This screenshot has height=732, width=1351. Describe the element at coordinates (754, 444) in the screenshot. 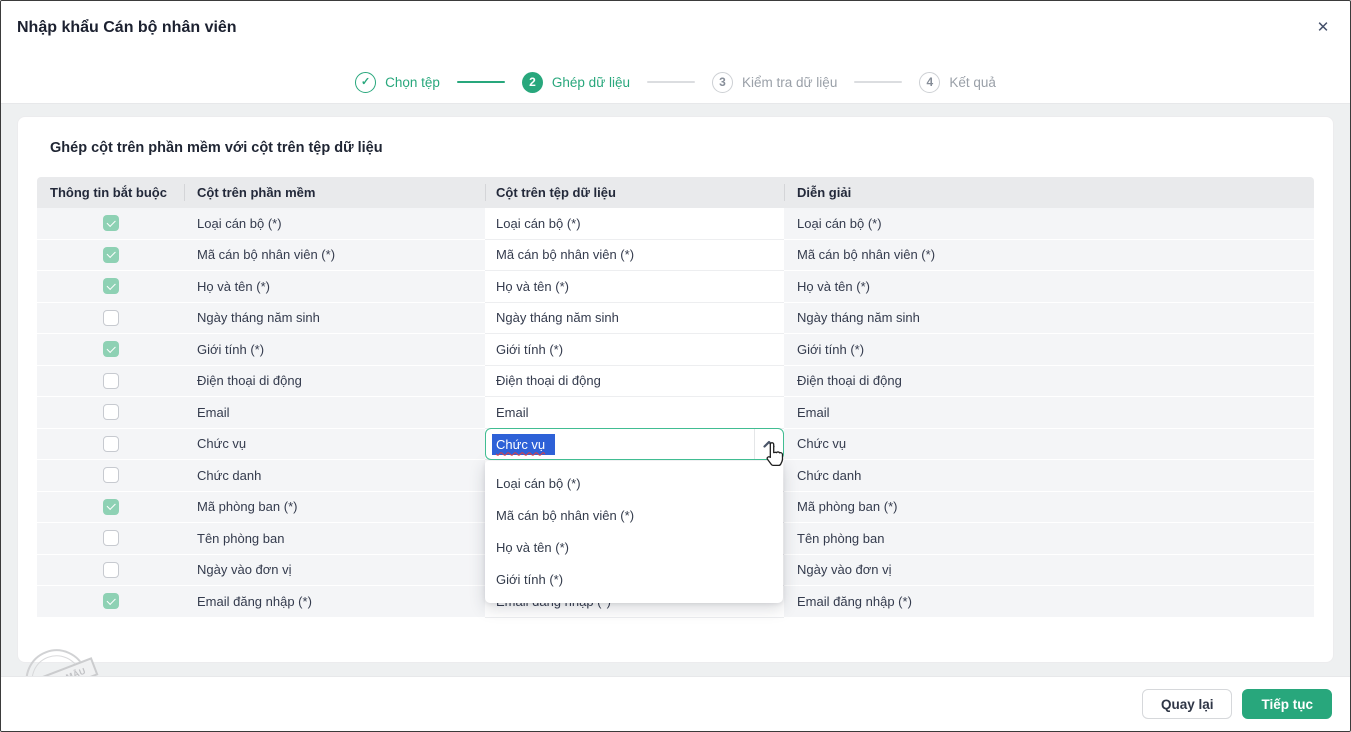

I see `combobox-divider` at that location.